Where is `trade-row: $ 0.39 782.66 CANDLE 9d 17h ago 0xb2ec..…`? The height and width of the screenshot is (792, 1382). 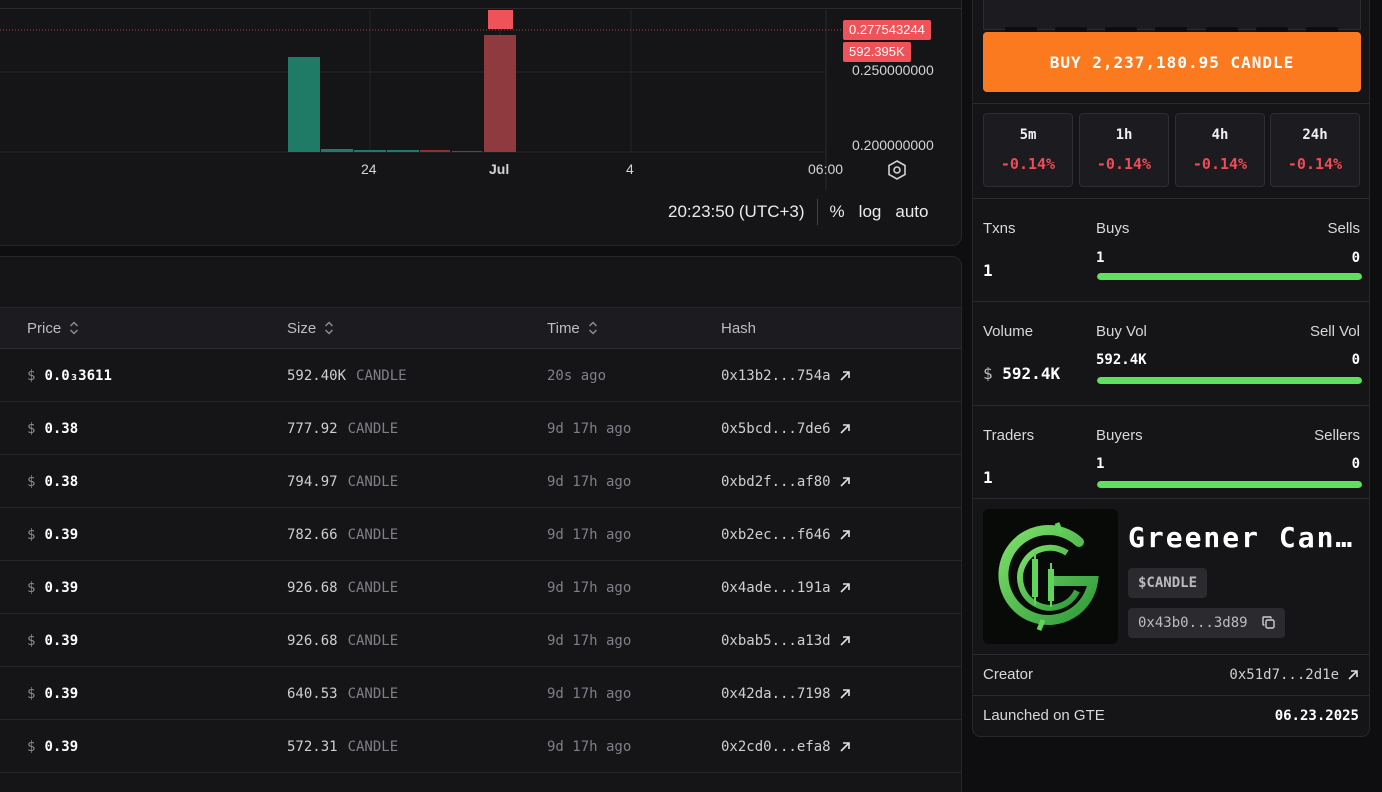
trade-row: $ 0.39 782.66 CANDLE 9d 17h ago 0xb2ec..… is located at coordinates (480, 534).